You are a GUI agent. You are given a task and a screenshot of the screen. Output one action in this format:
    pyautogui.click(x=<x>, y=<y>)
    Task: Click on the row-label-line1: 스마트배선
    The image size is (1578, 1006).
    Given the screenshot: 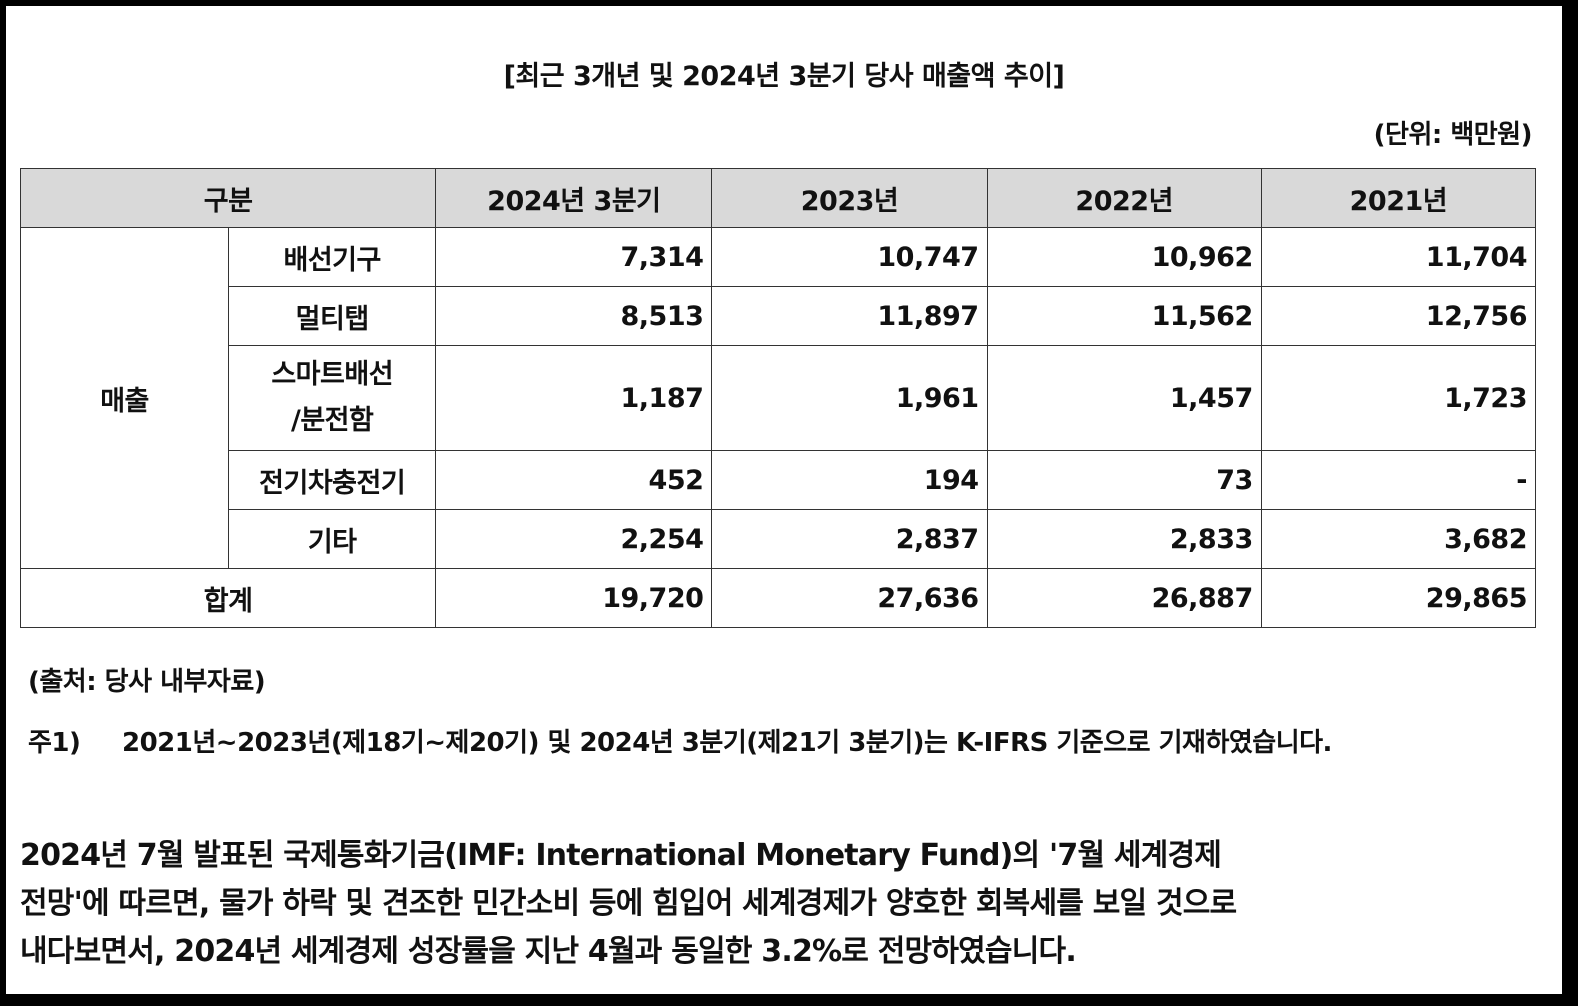 What is the action you would take?
    pyautogui.click(x=332, y=374)
    